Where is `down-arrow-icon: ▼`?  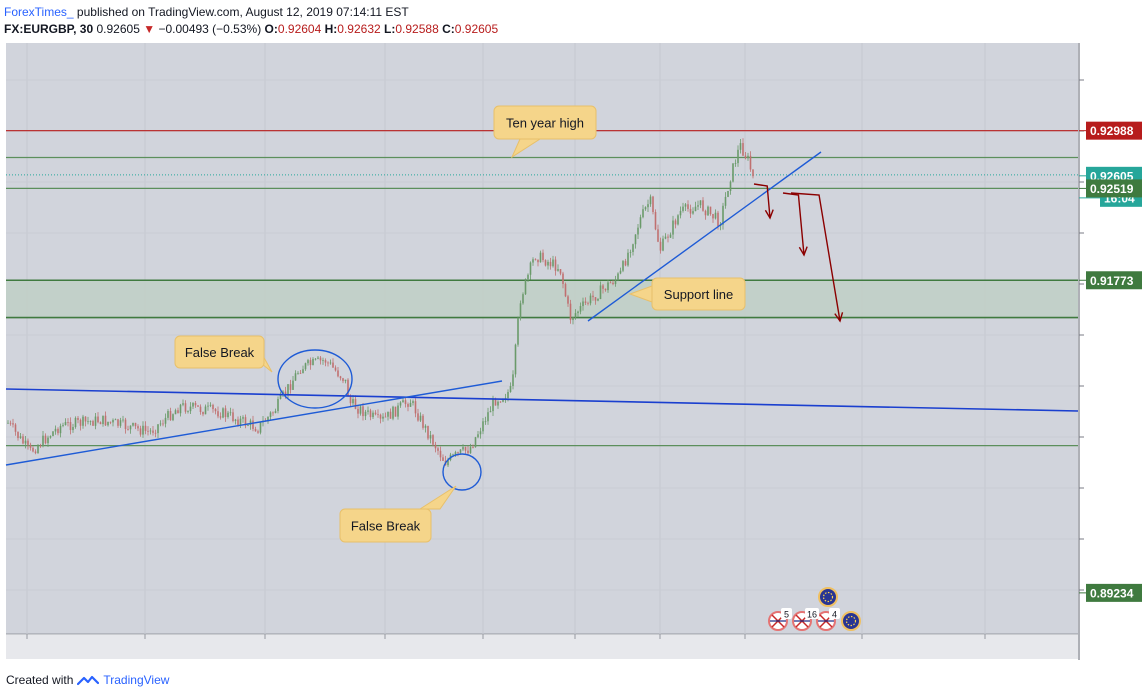
down-arrow-icon: ▼ is located at coordinates (149, 29).